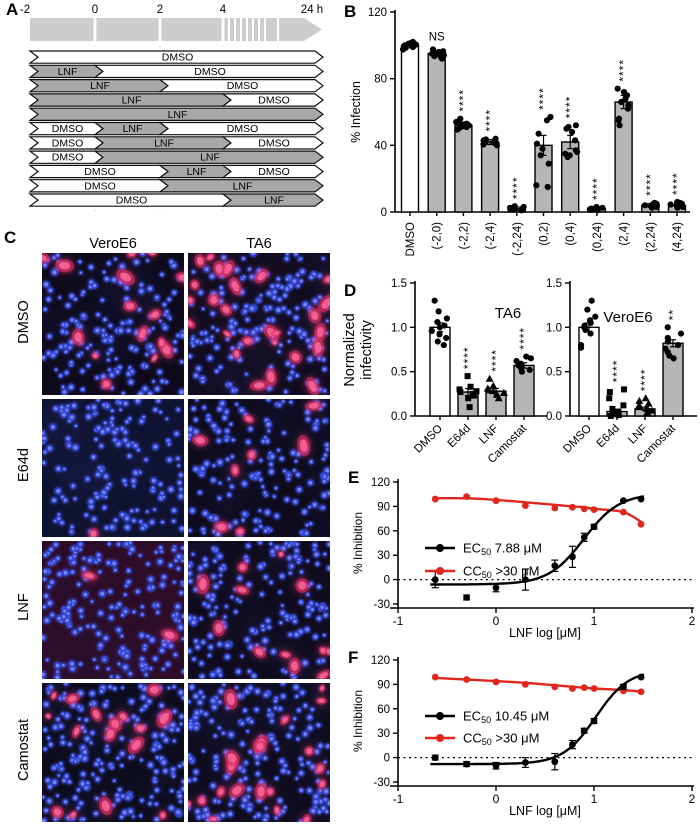 The image size is (700, 824). Describe the element at coordinates (381, 605) in the screenshot. I see `svg-text: -30` at that location.